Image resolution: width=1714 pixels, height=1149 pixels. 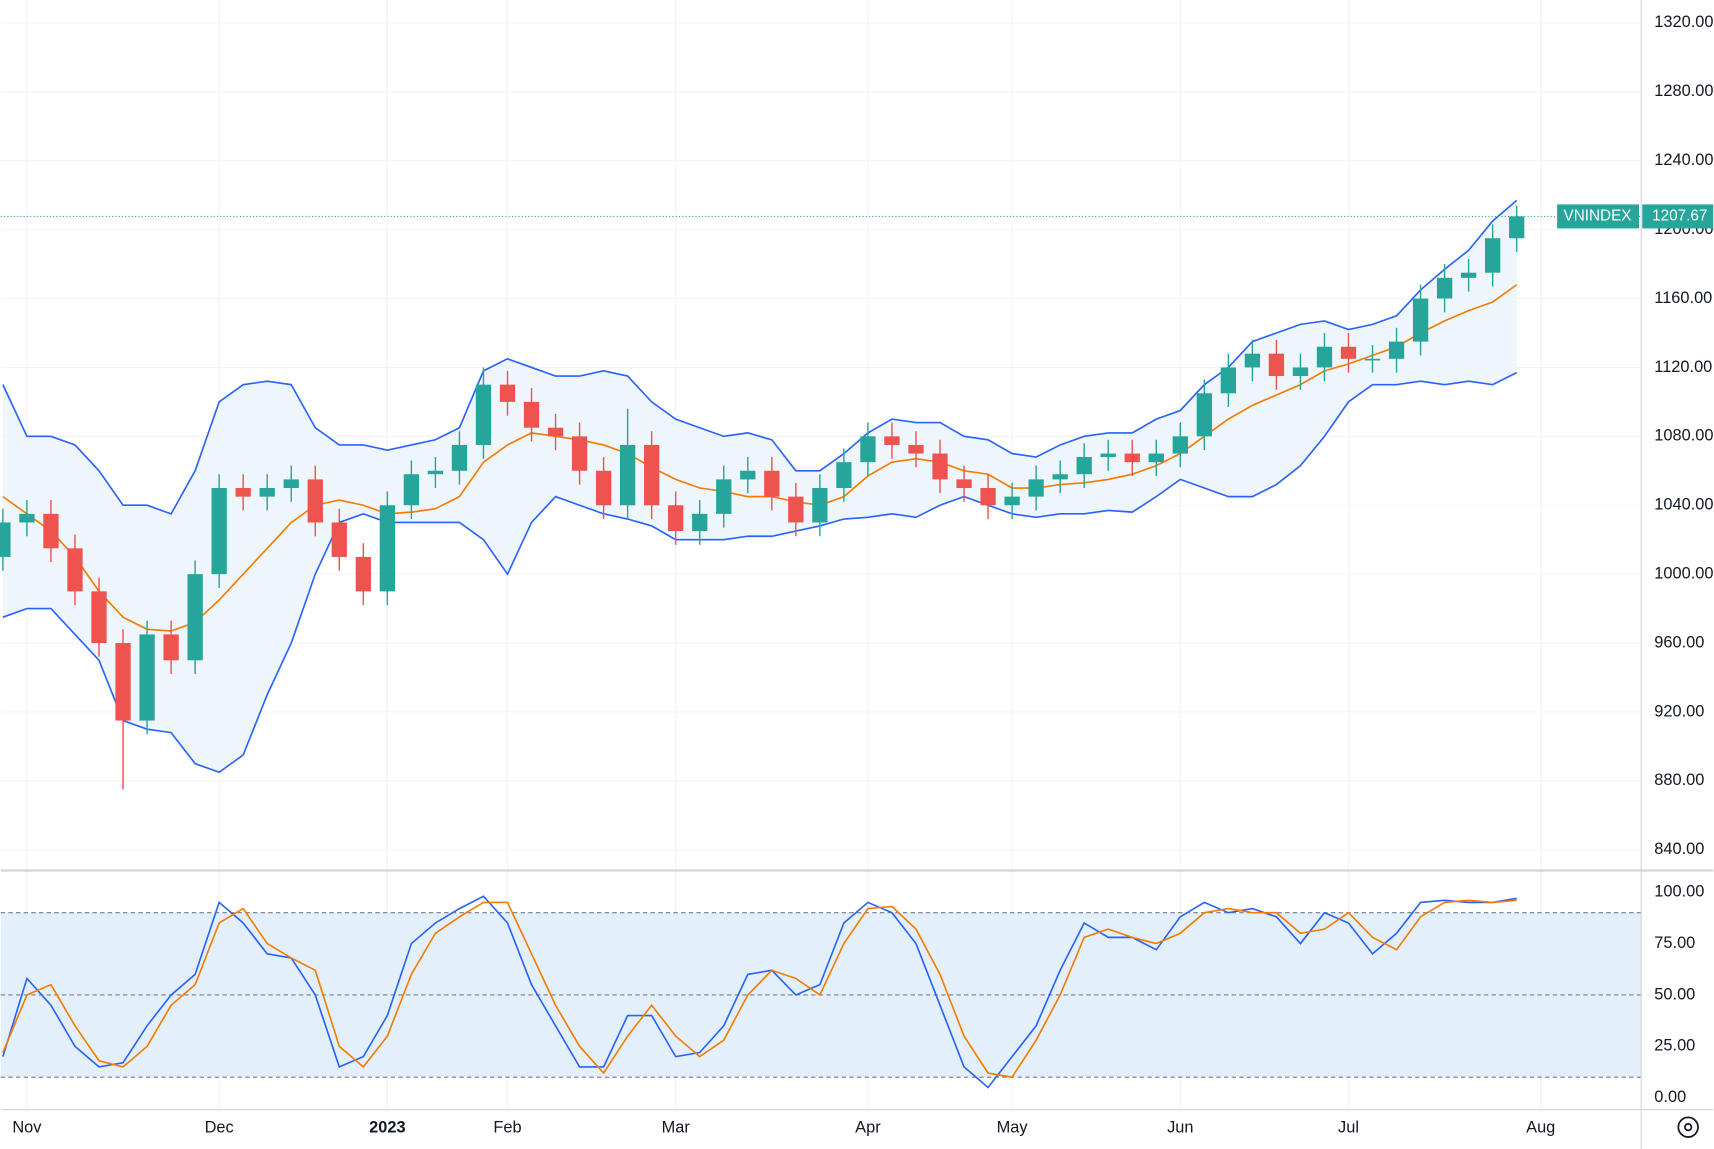 What do you see at coordinates (1013, 1128) in the screenshot?
I see `x-tick-label: May` at bounding box center [1013, 1128].